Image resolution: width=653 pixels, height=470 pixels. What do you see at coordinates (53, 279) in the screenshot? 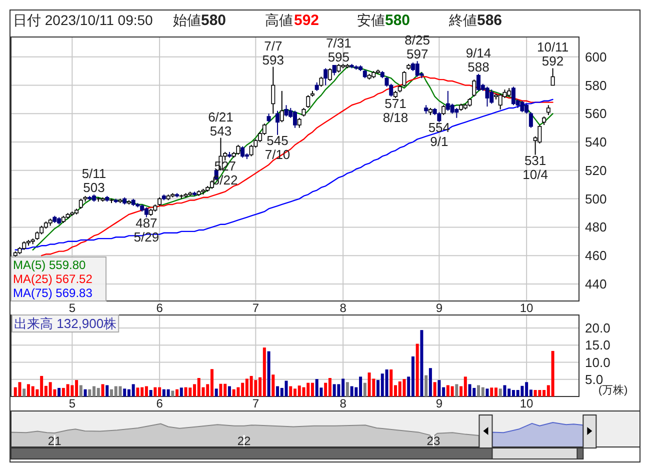
I see `text: MA(25) 567.52` at bounding box center [53, 279].